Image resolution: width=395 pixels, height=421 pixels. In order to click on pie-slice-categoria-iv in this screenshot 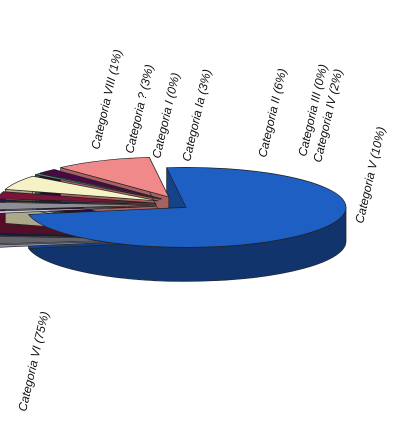, I will do `click(101, 184)`.